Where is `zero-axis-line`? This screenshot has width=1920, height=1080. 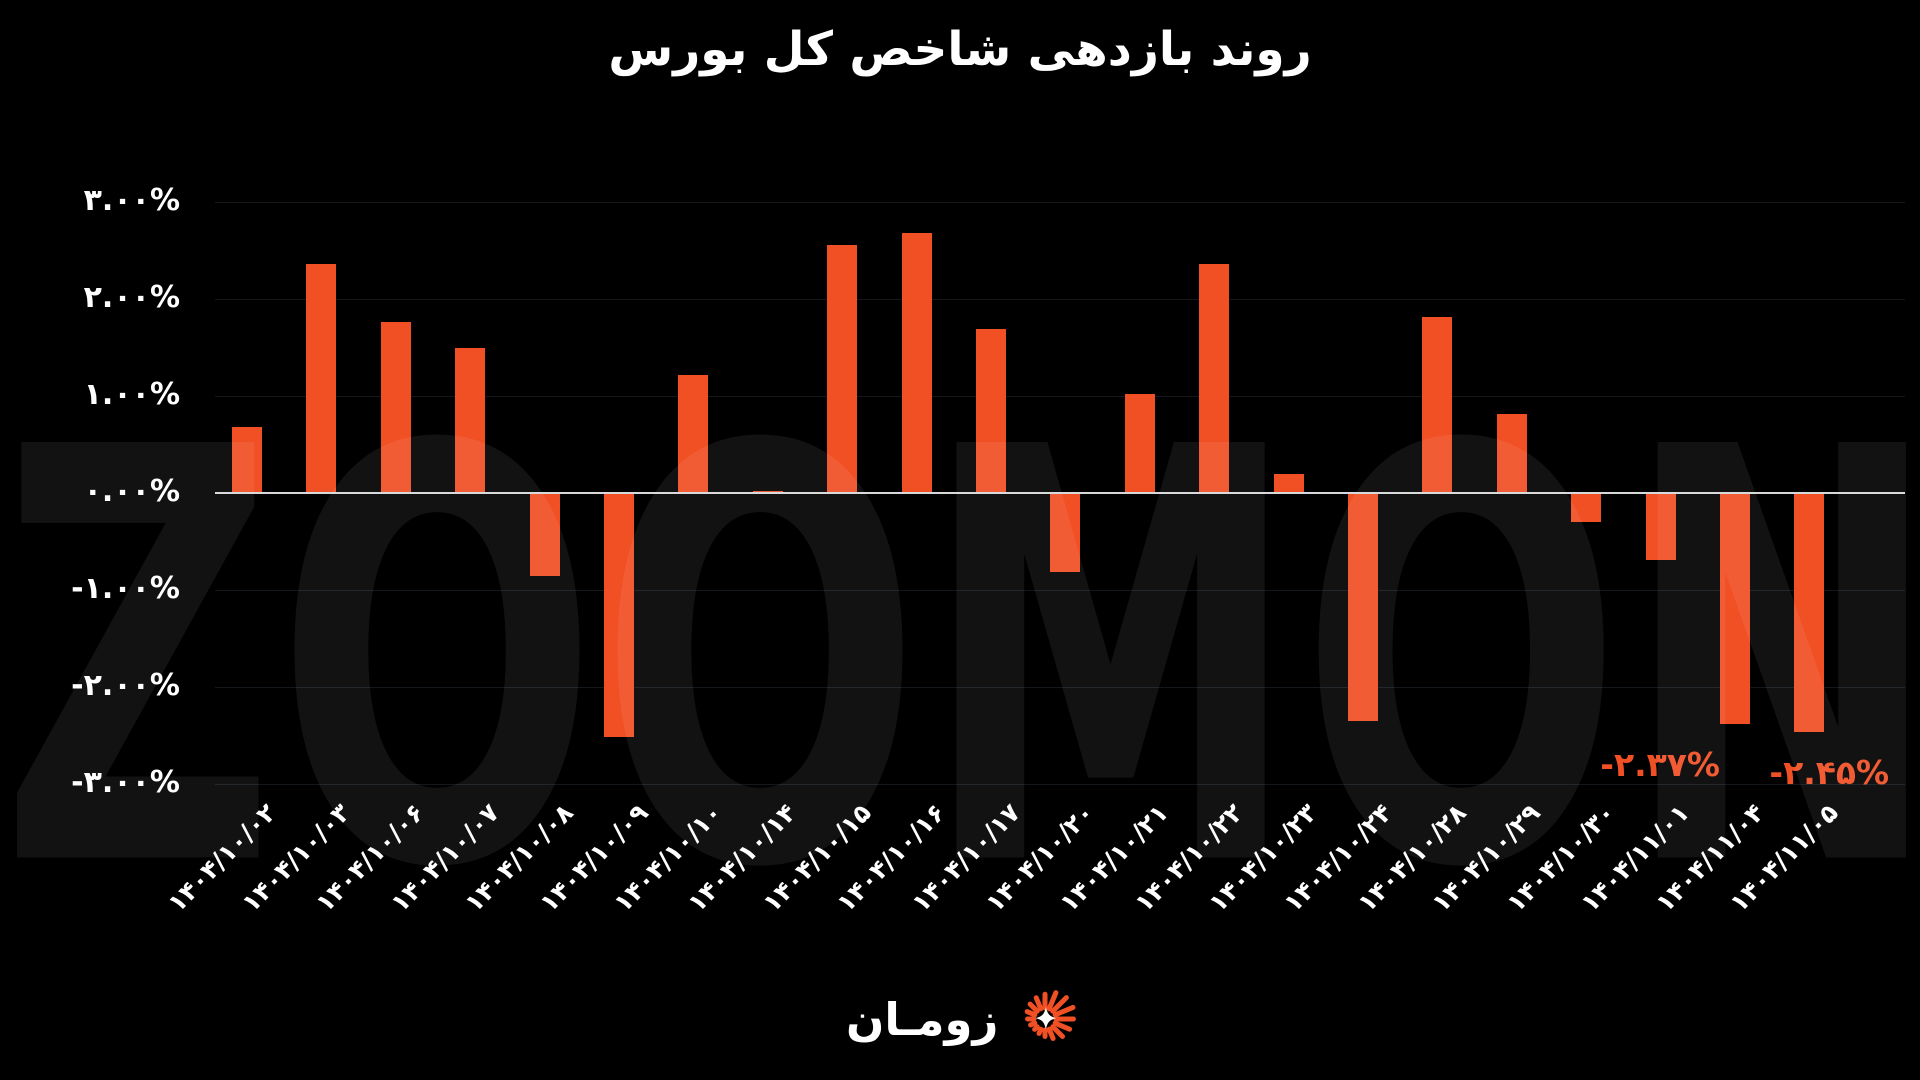 zero-axis-line is located at coordinates (1060, 493).